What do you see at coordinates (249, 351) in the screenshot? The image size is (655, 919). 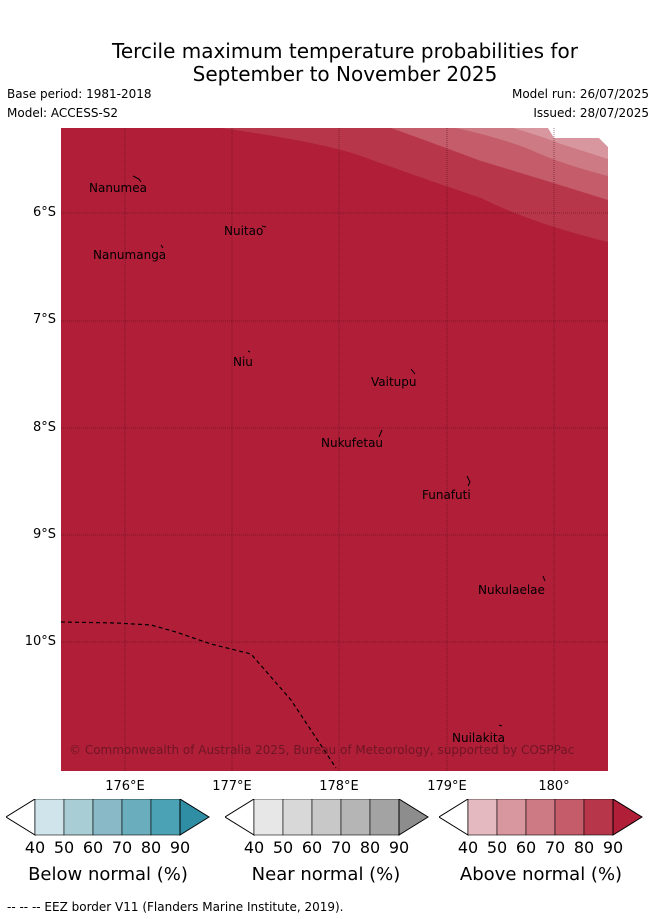 I see `island-niu` at bounding box center [249, 351].